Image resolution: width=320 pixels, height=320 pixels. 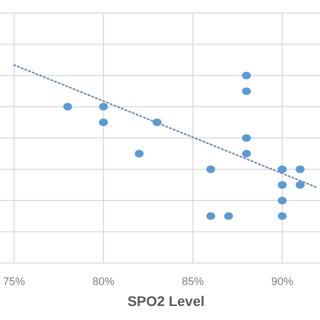 I want to click on x-axis-title: SPO2 Level, so click(x=166, y=301).